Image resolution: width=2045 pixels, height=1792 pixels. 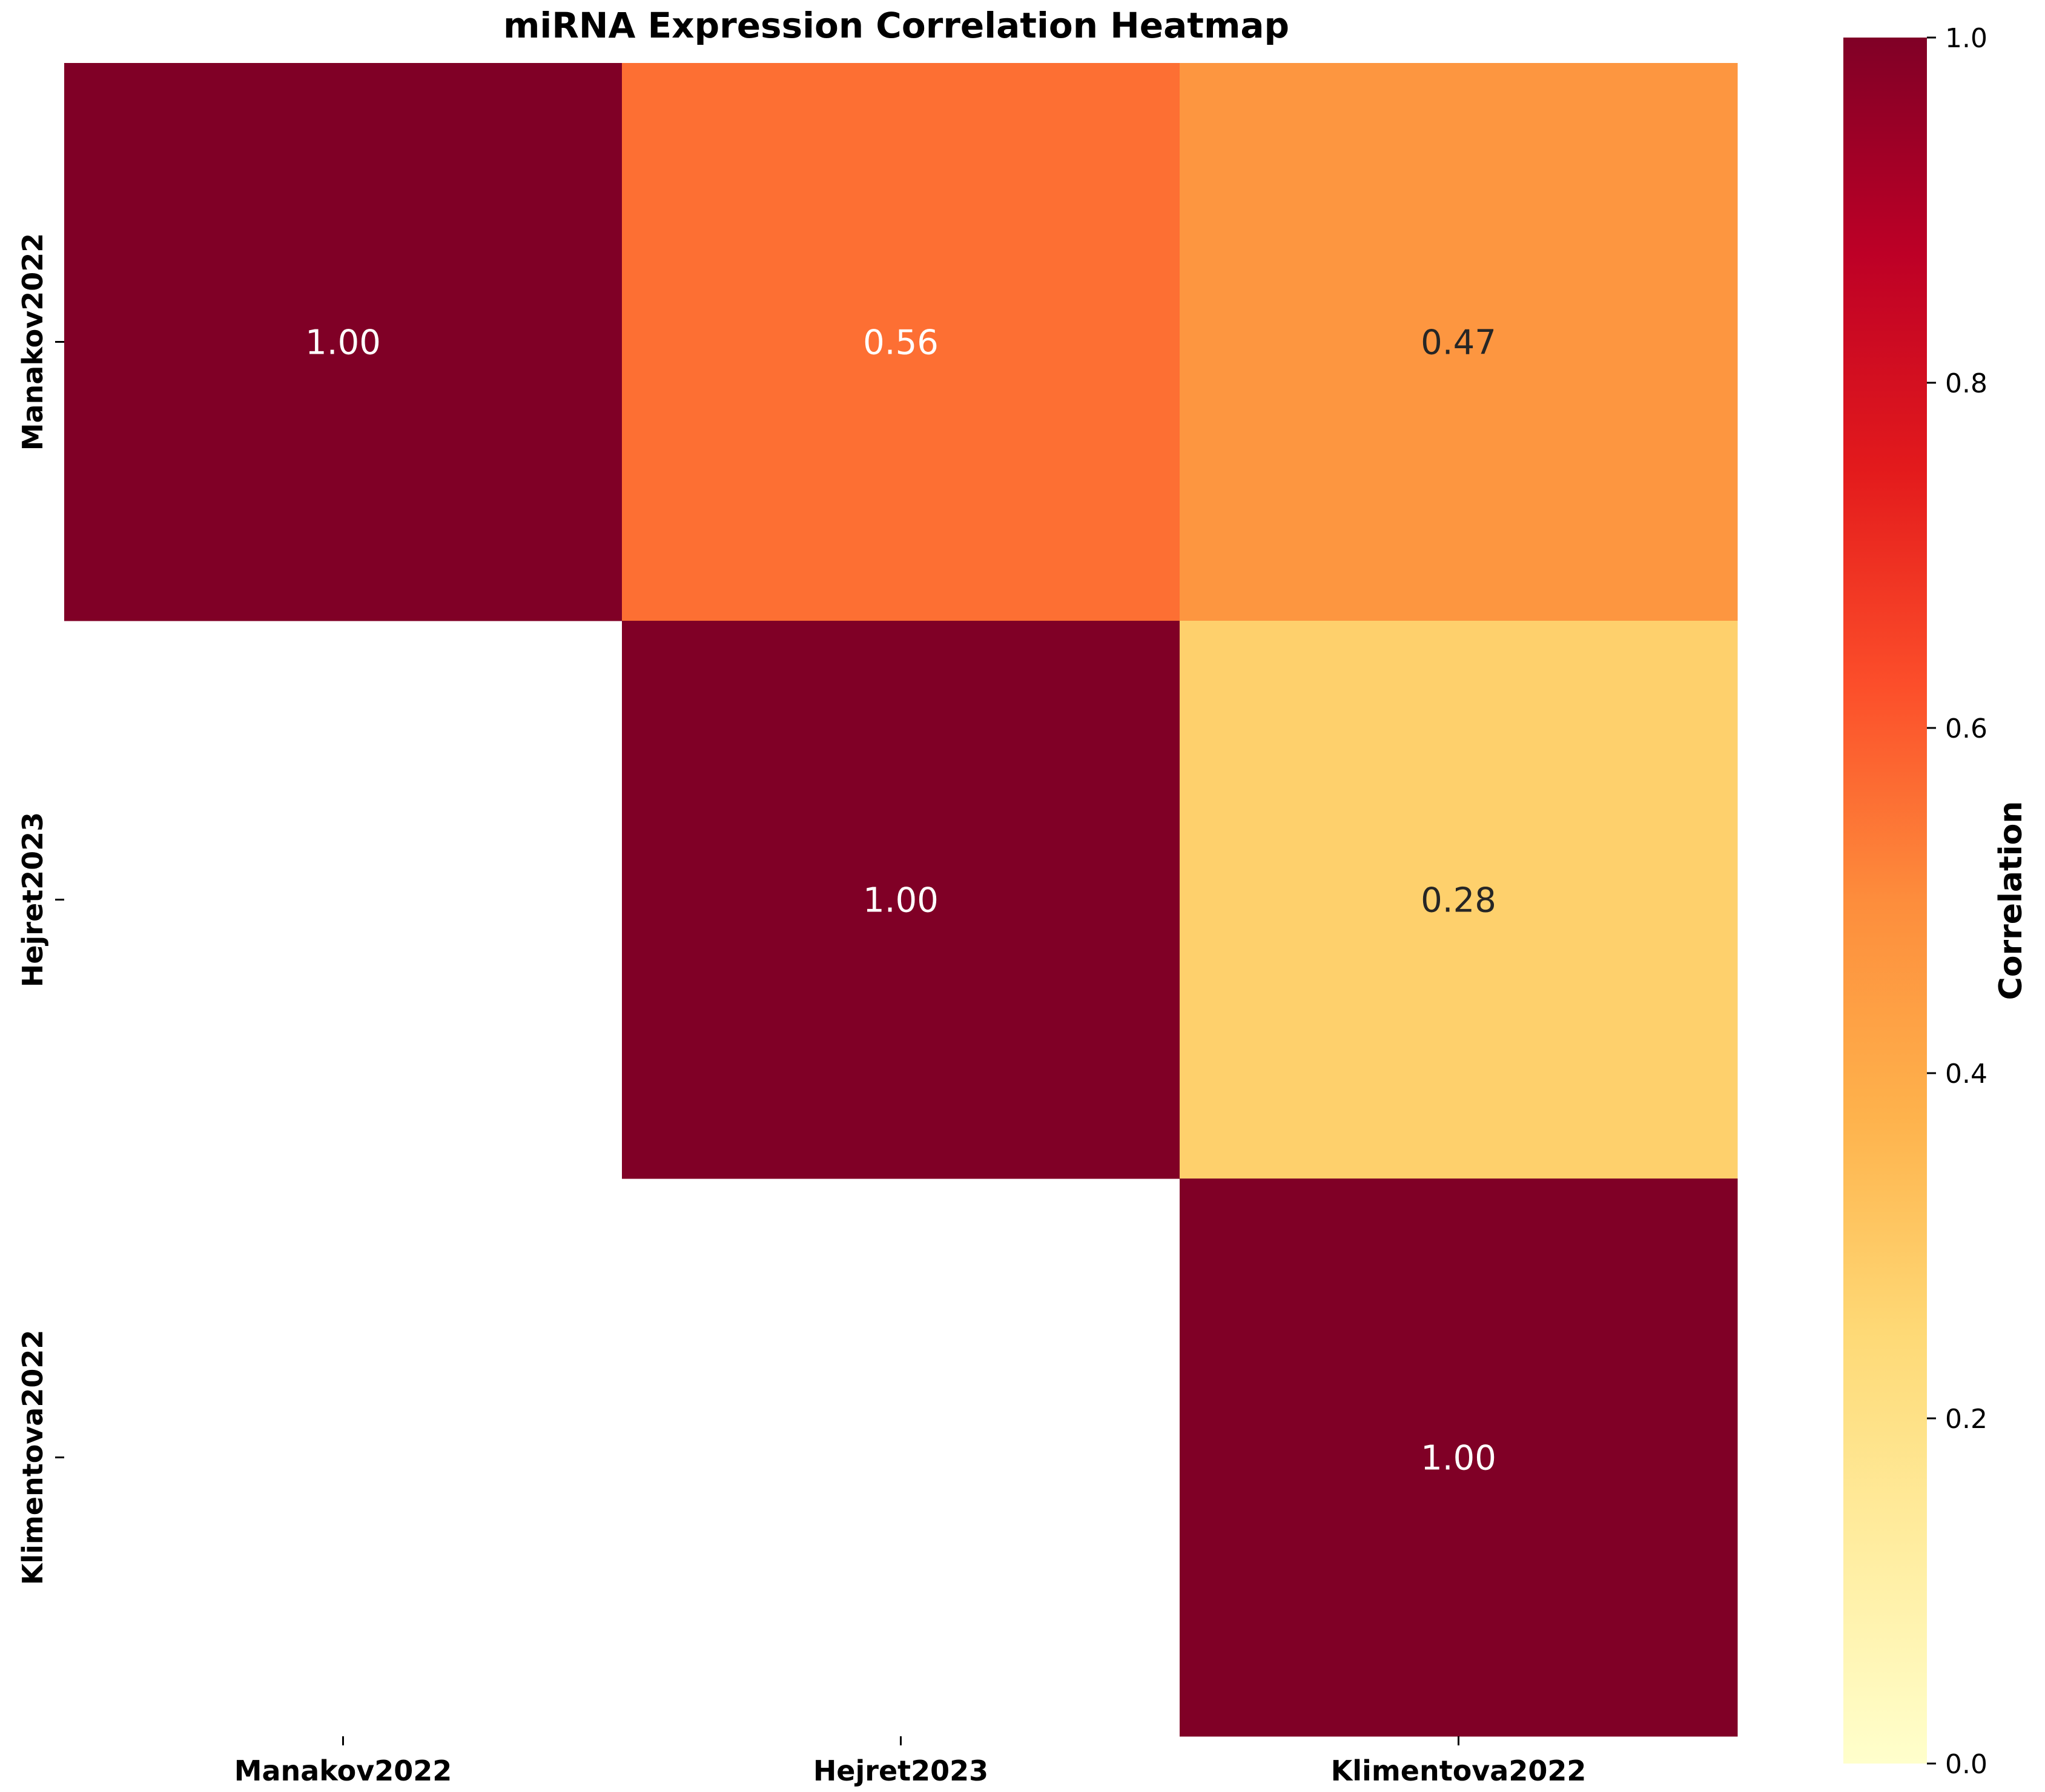 I want to click on colorbar-tick-label-1: 0.2, so click(x=1966, y=1420).